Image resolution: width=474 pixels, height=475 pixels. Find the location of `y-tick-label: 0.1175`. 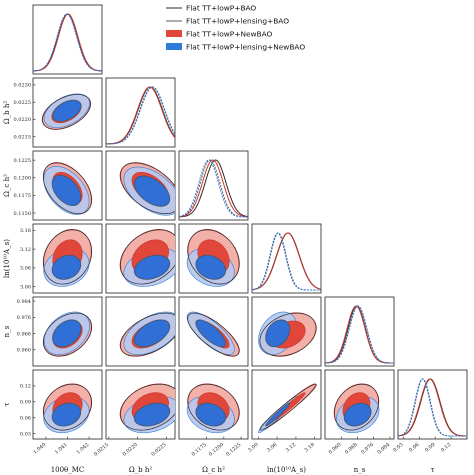

y-tick-label: 0.1175 is located at coordinates (23, 196).